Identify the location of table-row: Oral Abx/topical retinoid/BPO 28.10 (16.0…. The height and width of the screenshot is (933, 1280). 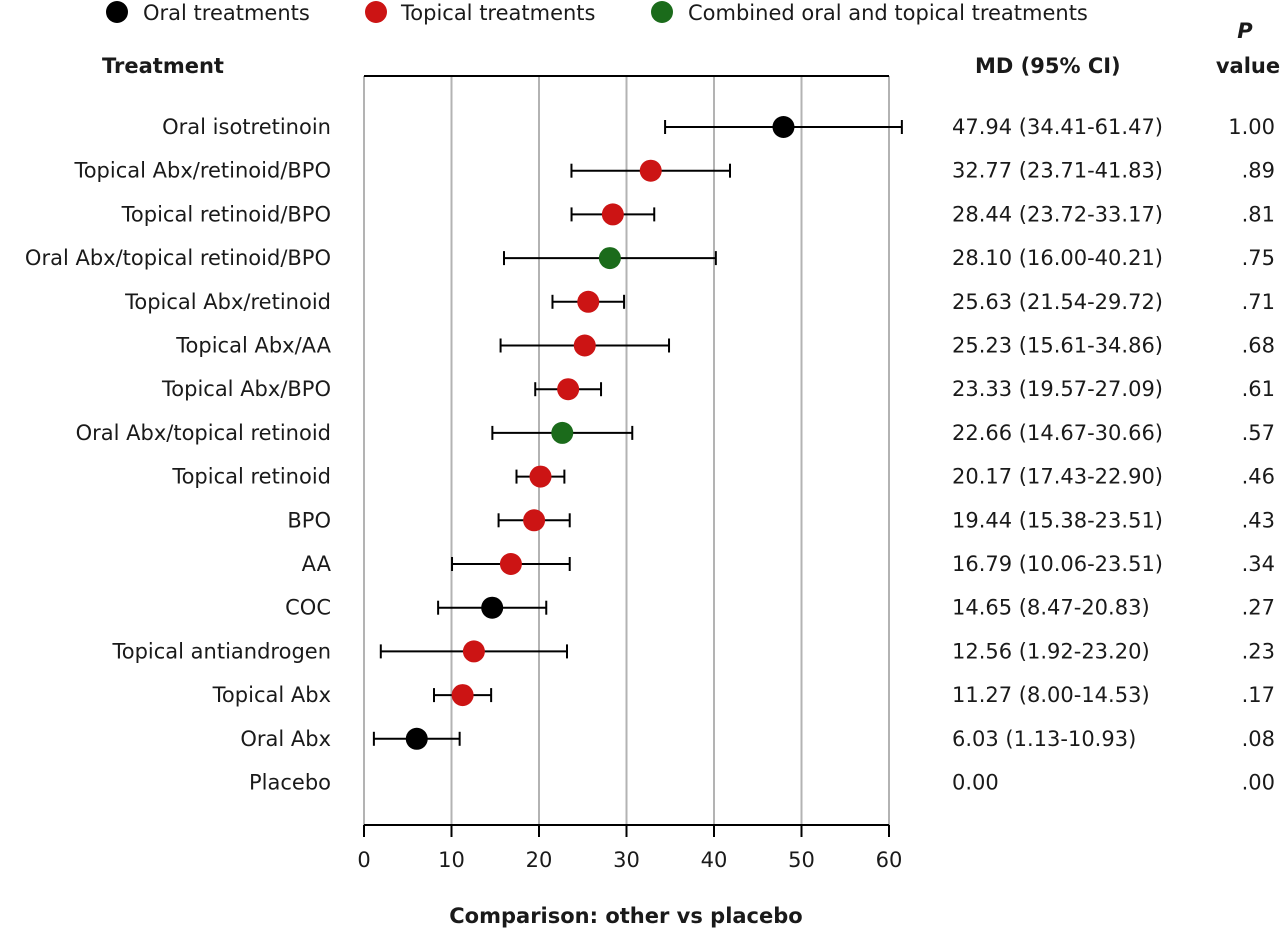
(650, 258).